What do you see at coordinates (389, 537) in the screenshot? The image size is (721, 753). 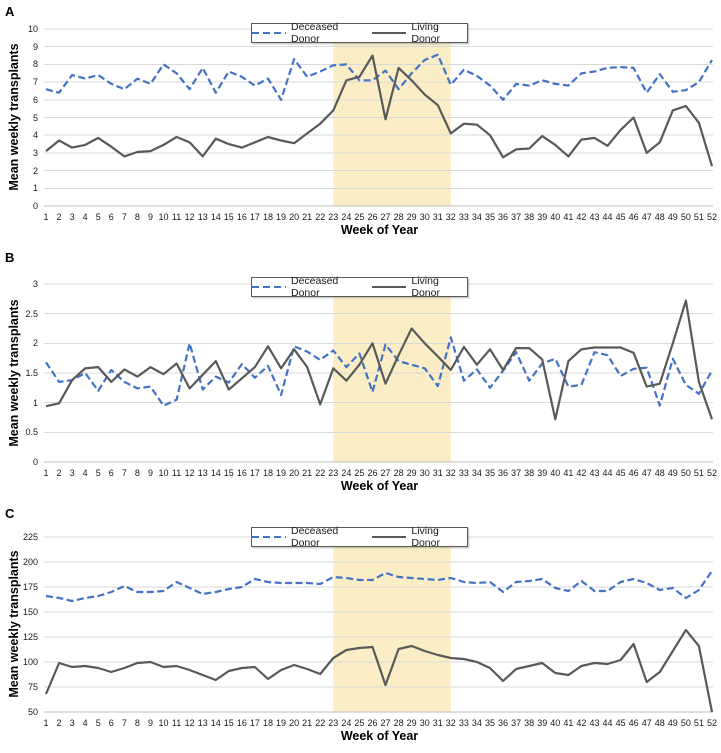 I see `living-donor-line-sample-icon` at bounding box center [389, 537].